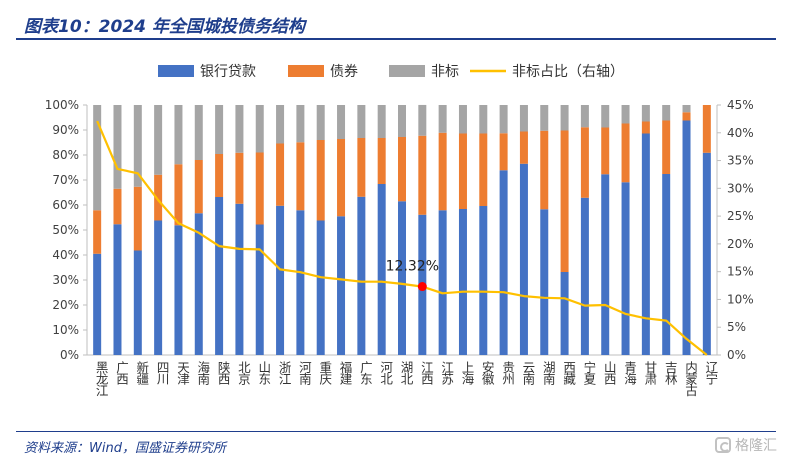  I want to click on right-axis-tick-label: 10%, so click(740, 299).